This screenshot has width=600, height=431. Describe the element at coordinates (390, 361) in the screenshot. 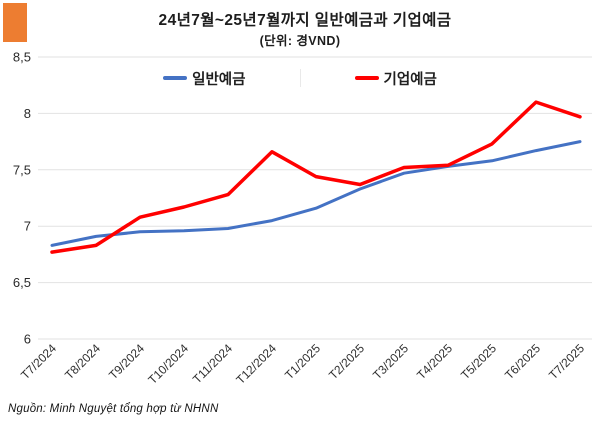

I see `x-tick-label: T3/2025` at that location.